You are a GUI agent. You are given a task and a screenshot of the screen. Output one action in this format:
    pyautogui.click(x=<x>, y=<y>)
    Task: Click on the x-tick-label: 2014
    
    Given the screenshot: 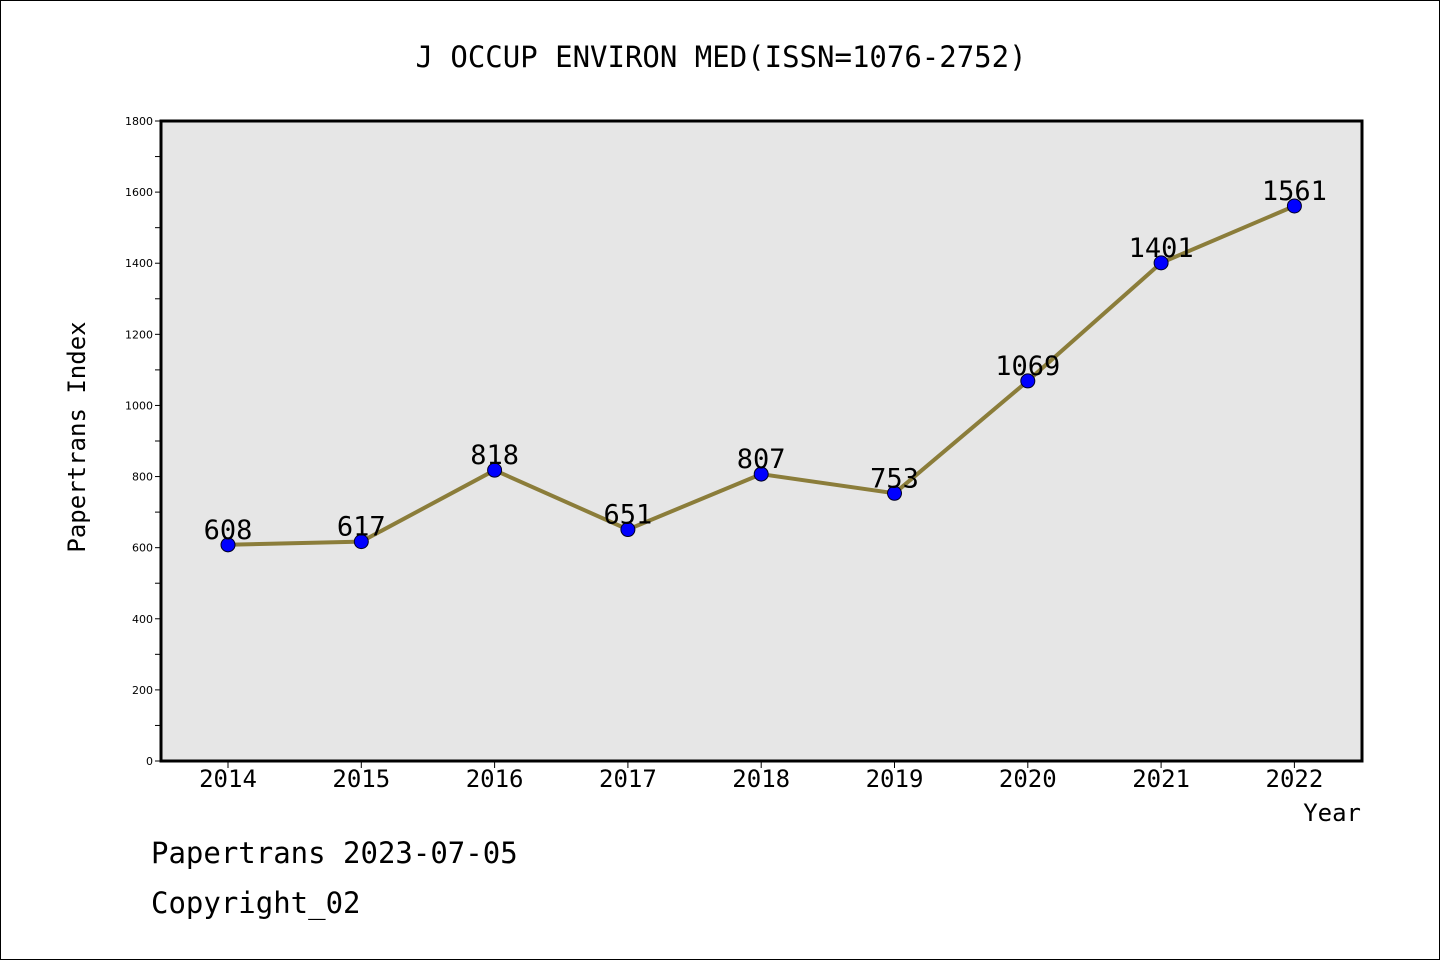 What is the action you would take?
    pyautogui.click(x=228, y=779)
    